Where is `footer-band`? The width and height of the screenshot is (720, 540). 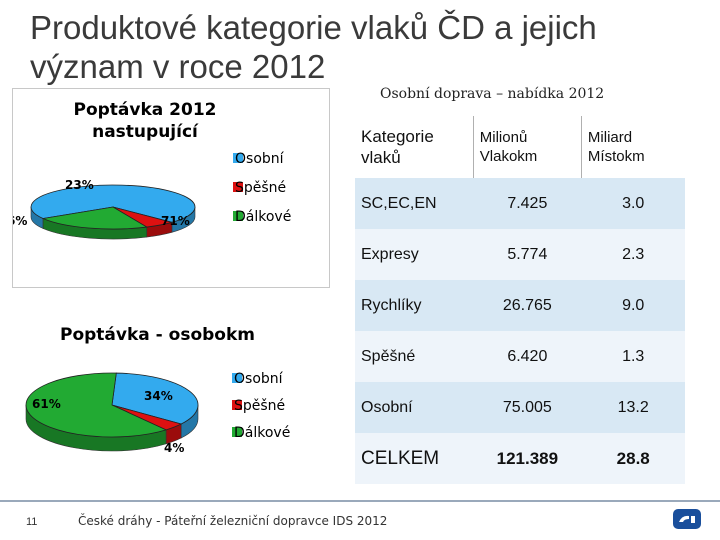
footer-band is located at coordinates (360, 521).